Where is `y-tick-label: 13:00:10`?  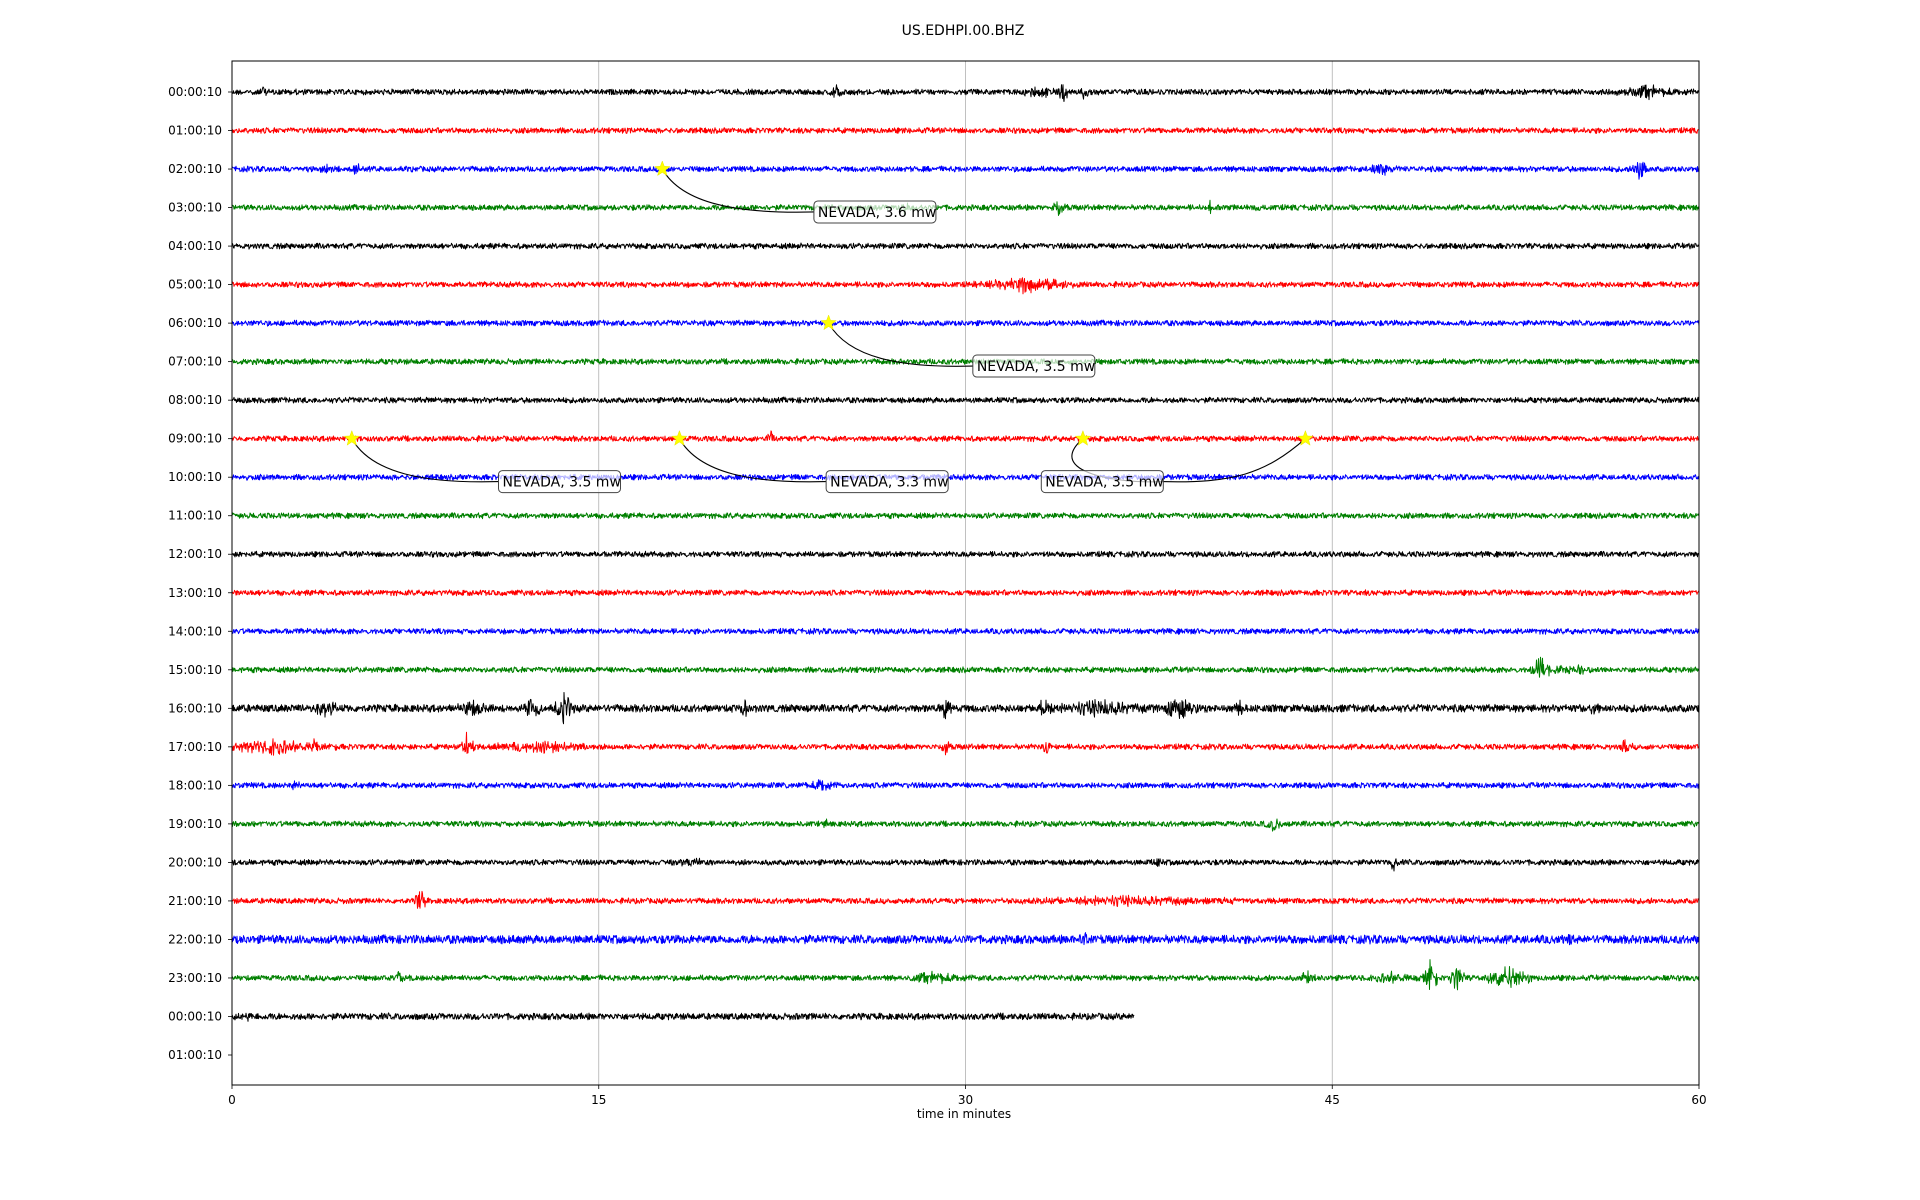 y-tick-label: 13:00:10 is located at coordinates (195, 593).